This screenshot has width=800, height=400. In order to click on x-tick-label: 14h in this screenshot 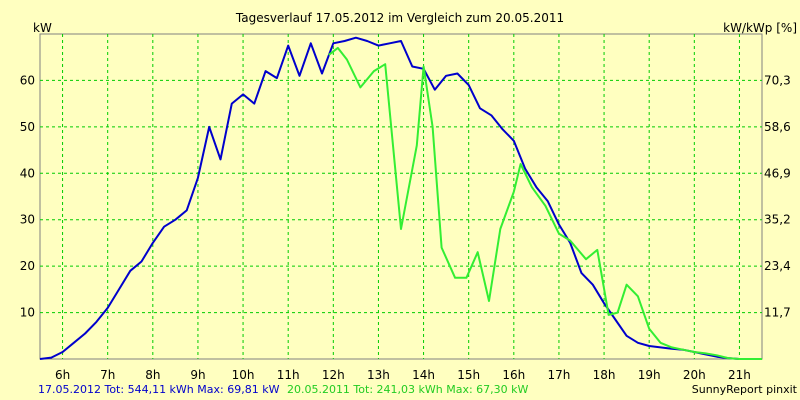, I will do `click(423, 375)`.